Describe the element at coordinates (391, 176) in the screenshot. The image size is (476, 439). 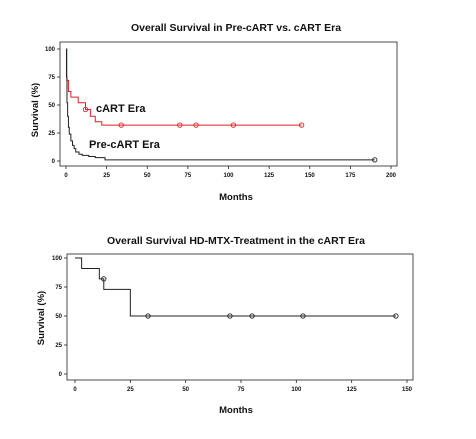
I see `x-tick-label: 200` at that location.